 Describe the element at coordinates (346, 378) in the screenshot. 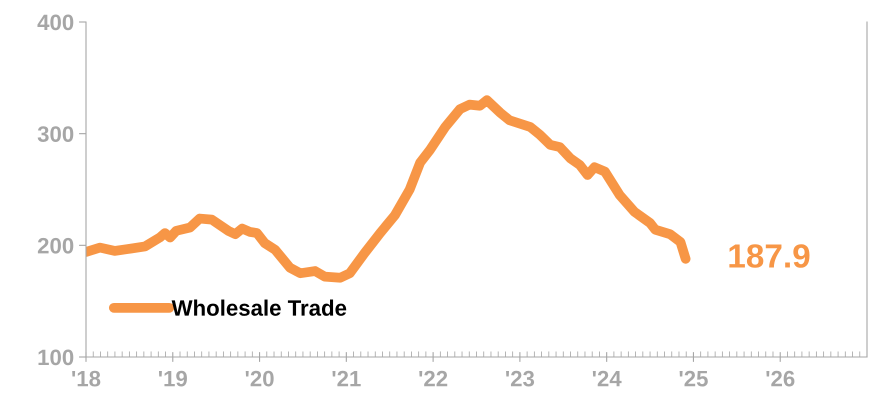

I see `x-tick-label: '21` at that location.